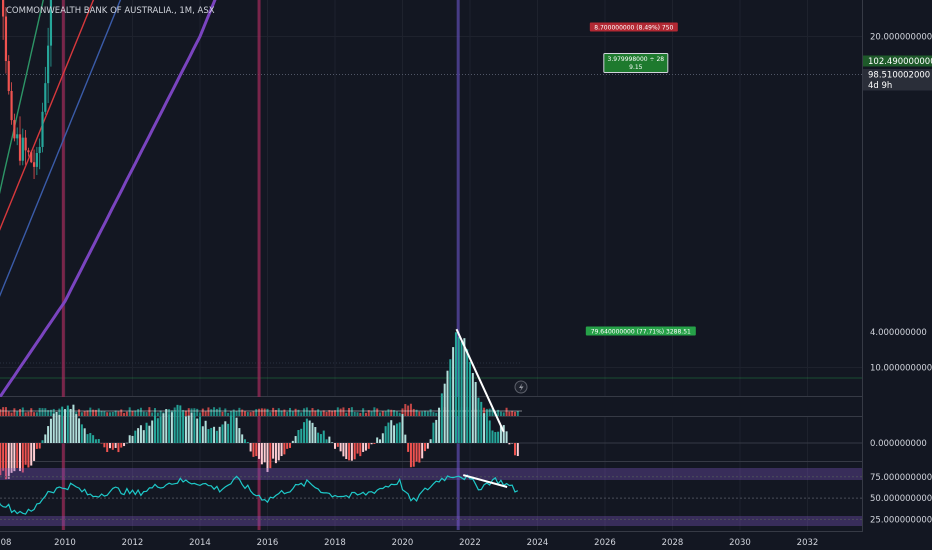  I want to click on current-label-box, so click(636, 63).